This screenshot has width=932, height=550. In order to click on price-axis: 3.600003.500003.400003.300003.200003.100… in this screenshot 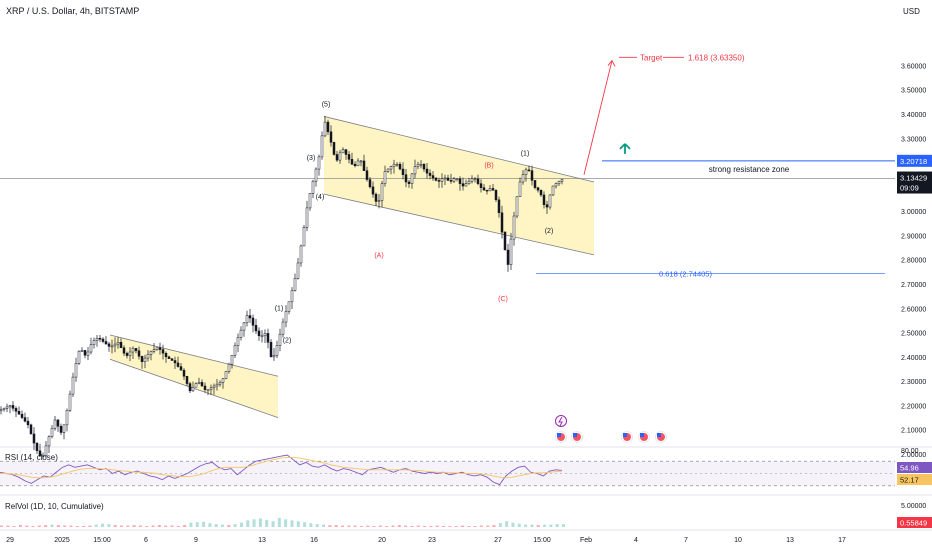, I will do `click(914, 261)`.